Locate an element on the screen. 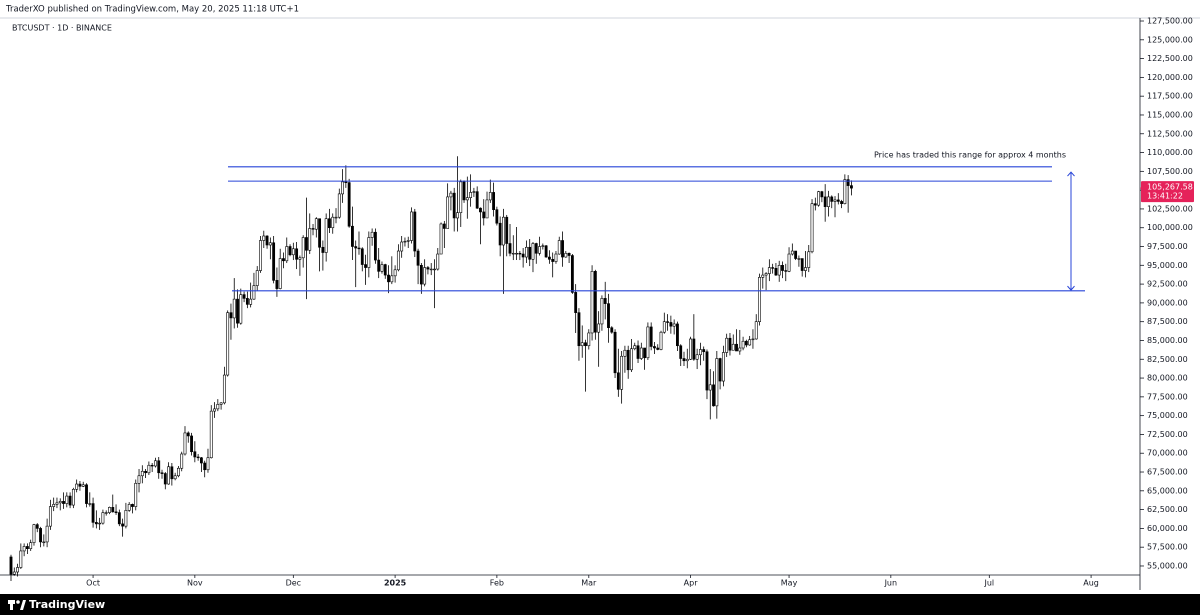 This screenshot has height=615, width=1200. y-tick-label: 100,000.00 is located at coordinates (1170, 227).